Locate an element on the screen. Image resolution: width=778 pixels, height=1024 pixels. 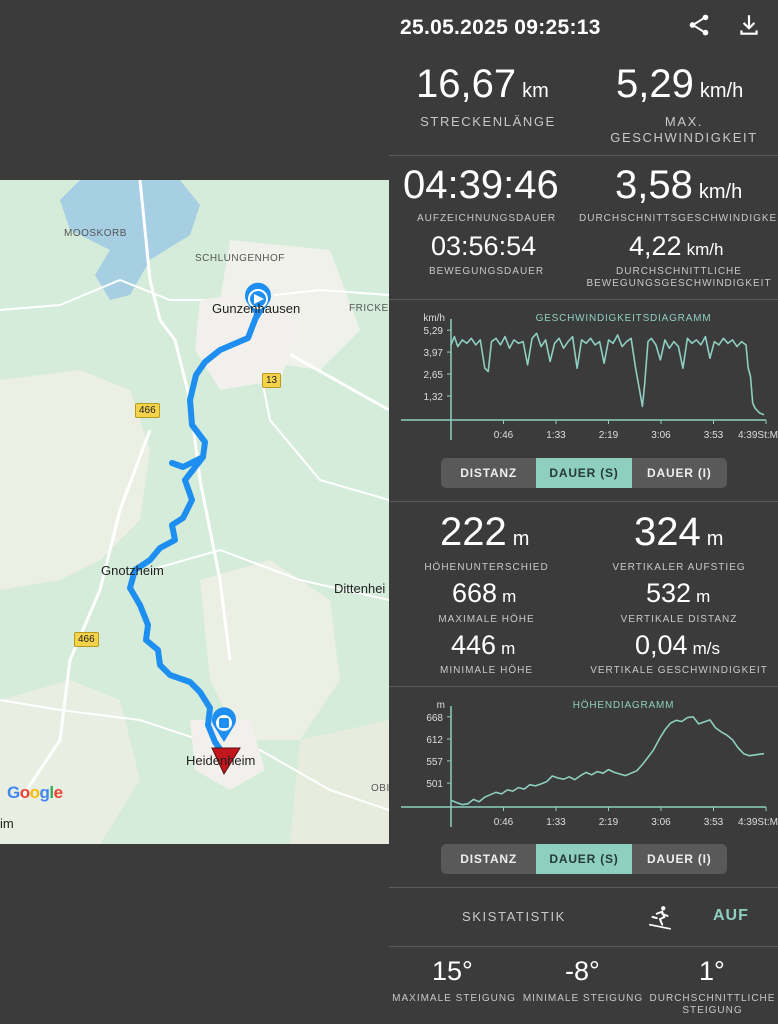
distance-value: 16,67 km is located at coordinates (482, 84).